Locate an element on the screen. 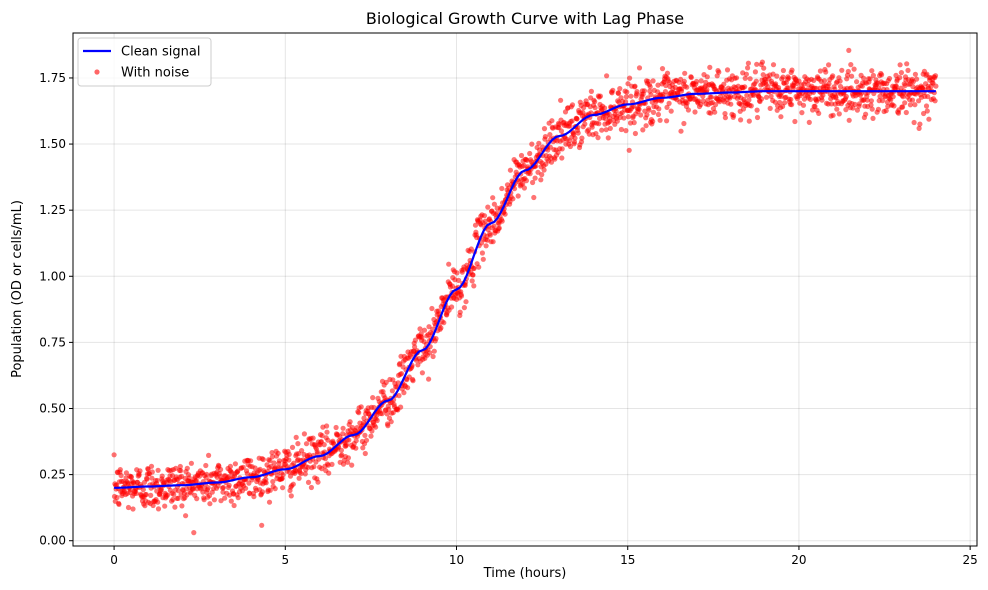 The height and width of the screenshot is (590, 988). x-axis-ticks: 0 5 10 15 20 25 is located at coordinates (544, 556).